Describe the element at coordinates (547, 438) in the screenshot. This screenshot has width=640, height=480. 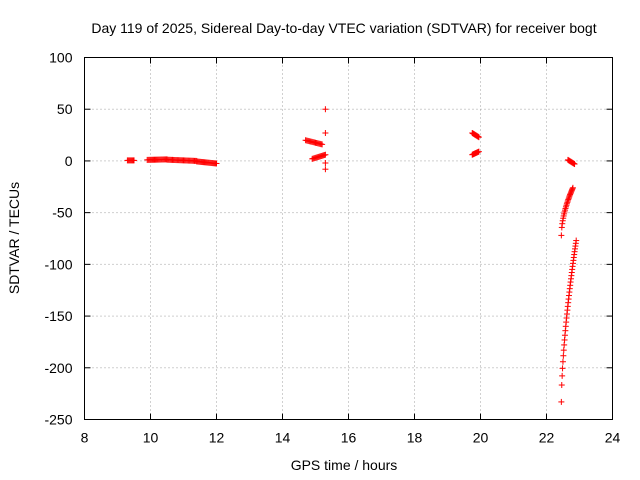
I see `x-tick-label: 22` at that location.